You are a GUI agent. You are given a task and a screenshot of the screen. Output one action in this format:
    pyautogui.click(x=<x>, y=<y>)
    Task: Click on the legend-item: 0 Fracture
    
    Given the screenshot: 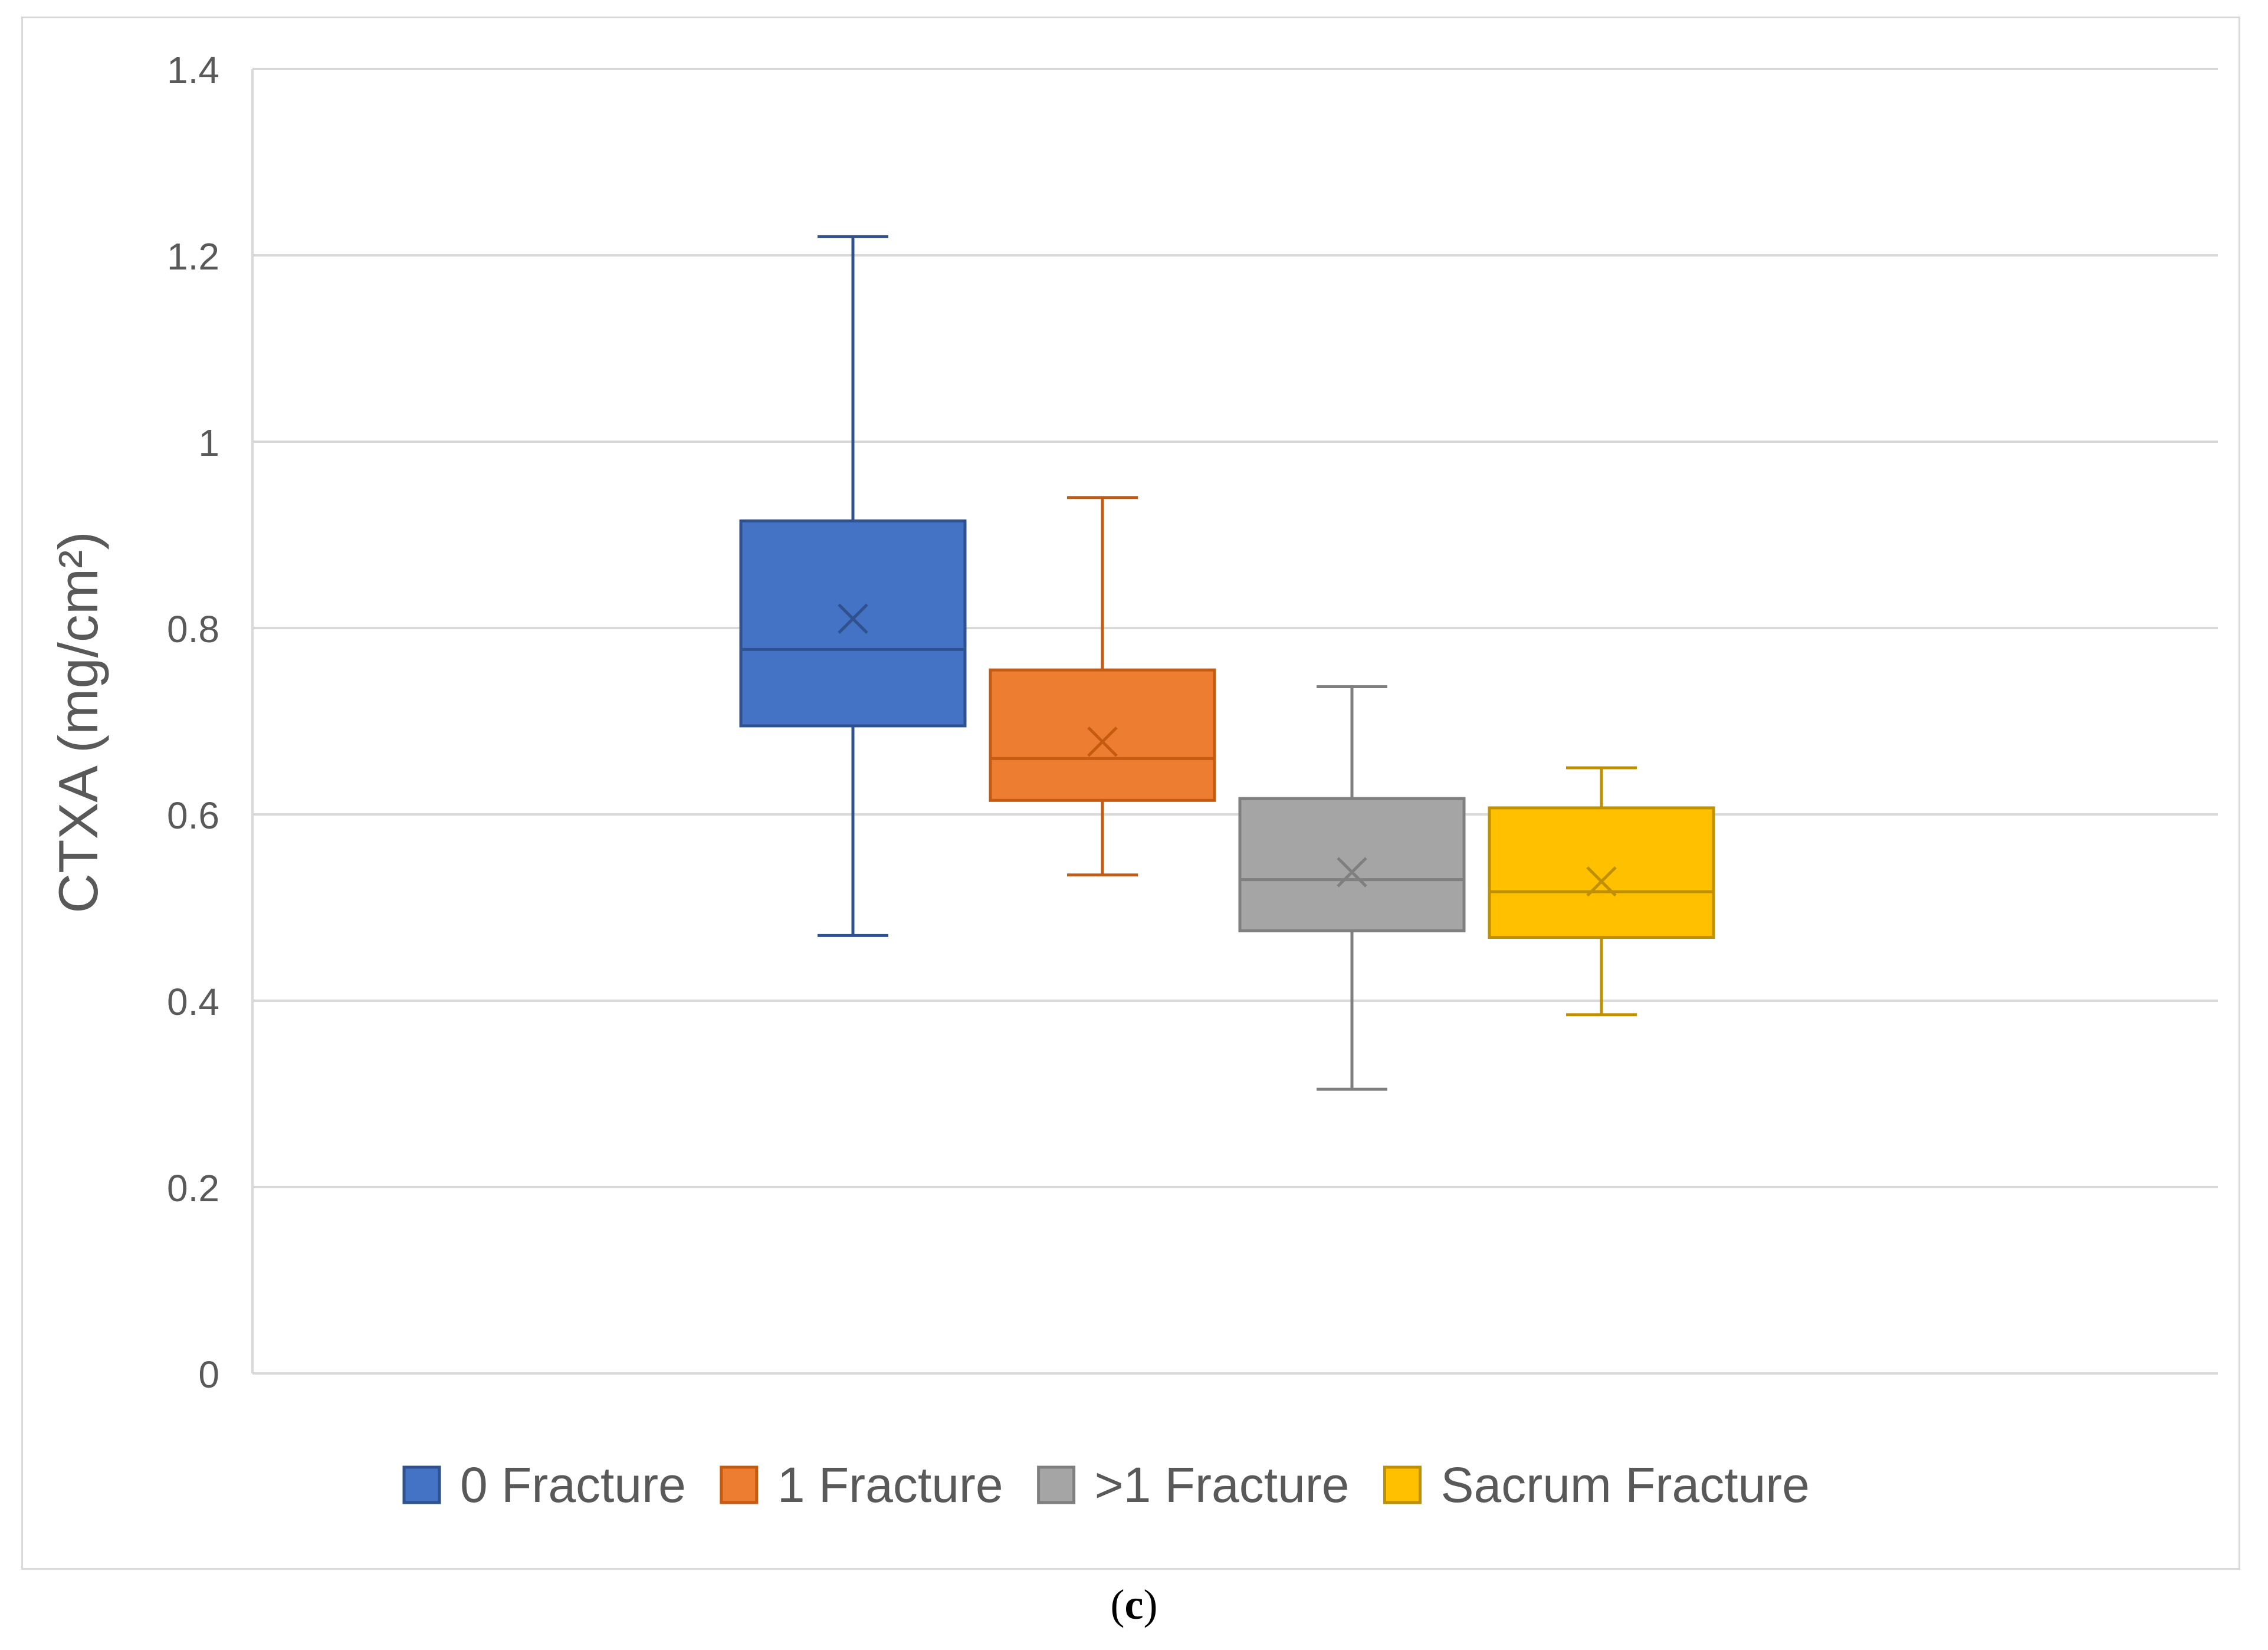 What is the action you would take?
    pyautogui.click(x=544, y=1485)
    